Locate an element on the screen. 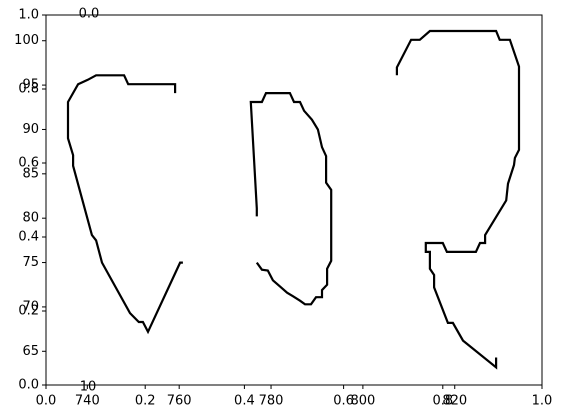  y-tick-label: 0.2 is located at coordinates (28, 311).